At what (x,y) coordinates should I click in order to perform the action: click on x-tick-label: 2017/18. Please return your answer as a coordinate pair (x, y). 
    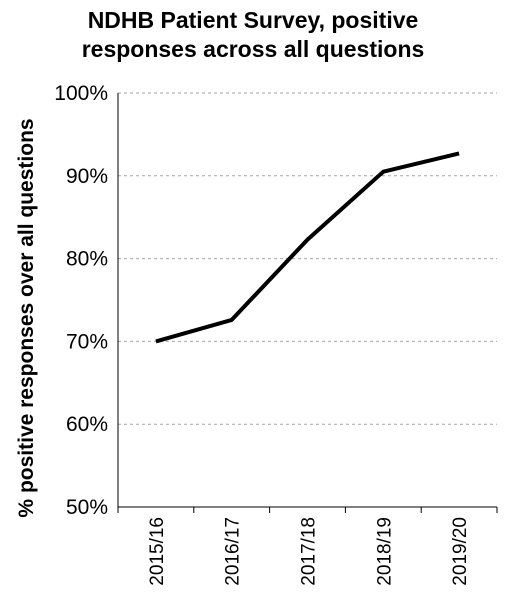
    Looking at the image, I should click on (309, 551).